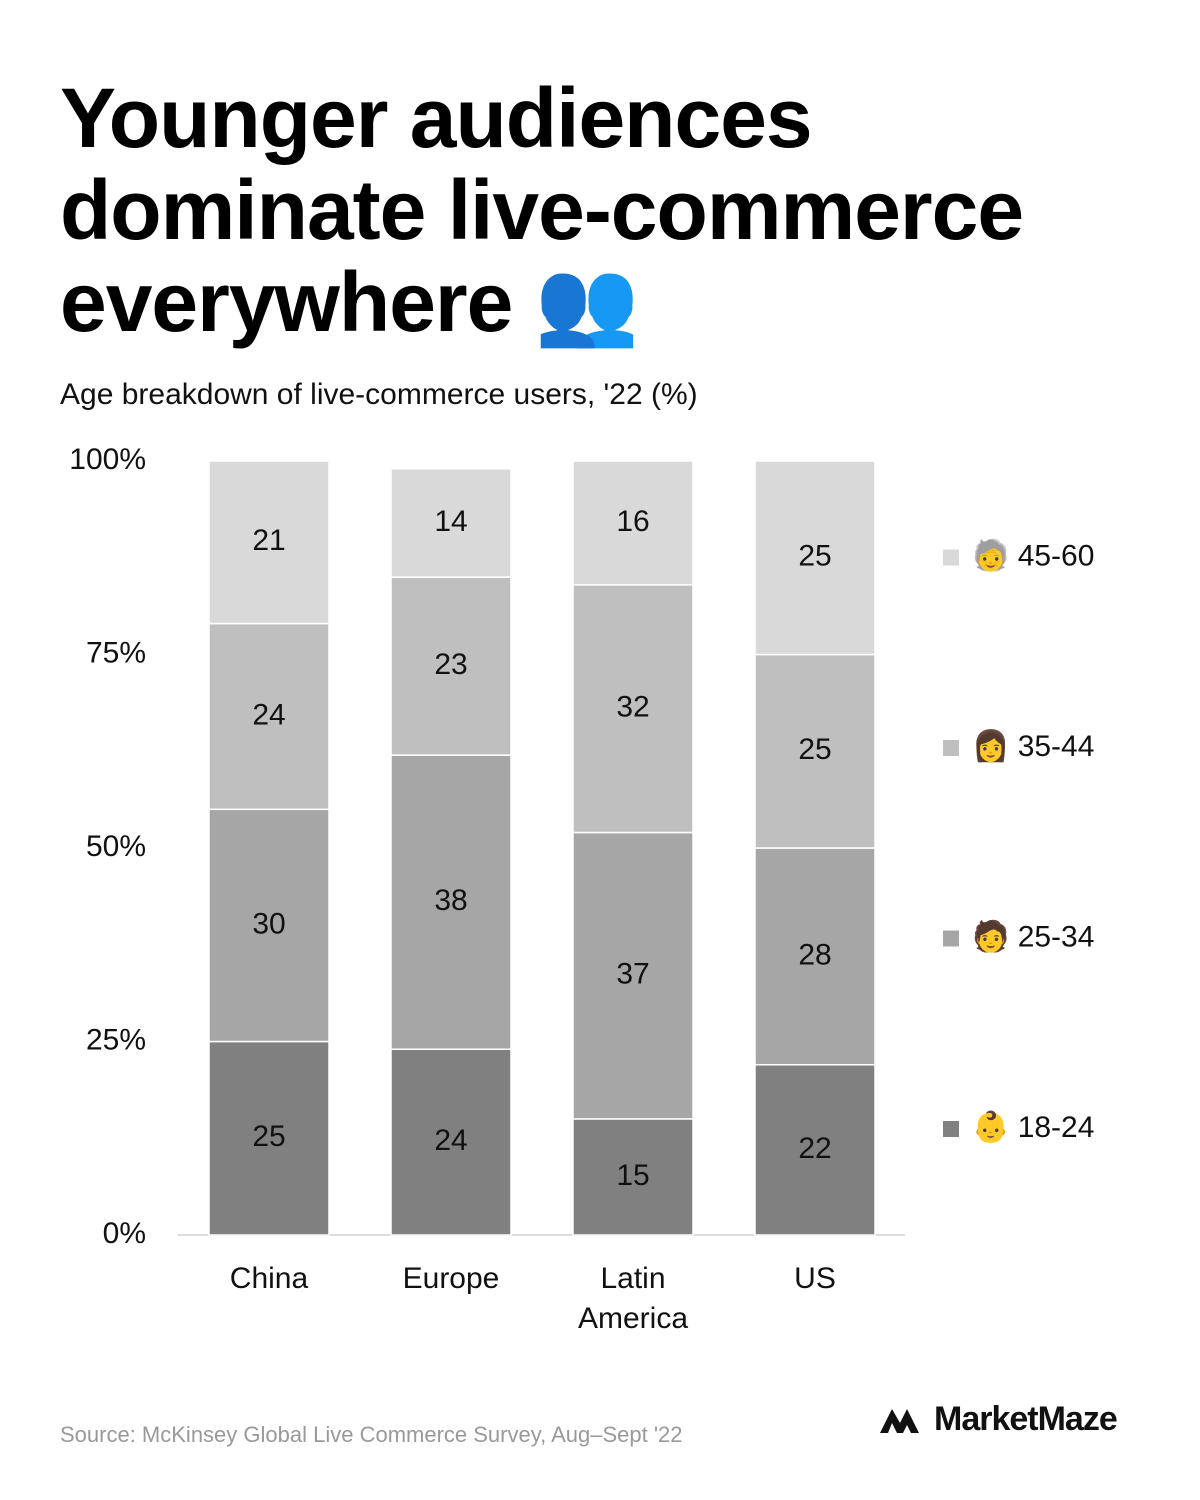 The height and width of the screenshot is (1500, 1200). Describe the element at coordinates (1033, 745) in the screenshot. I see `legend-label: 👩 35-44` at that location.